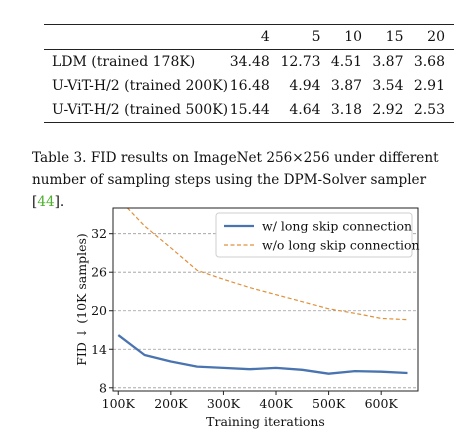 The height and width of the screenshot is (445, 474). Describe the element at coordinates (394, 37) in the screenshot. I see `table-header-cell: 15` at that location.